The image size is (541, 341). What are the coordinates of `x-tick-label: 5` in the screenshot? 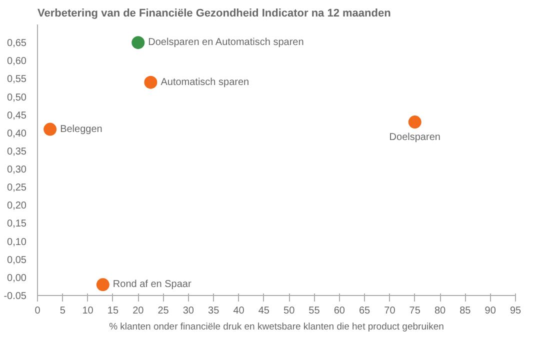 It's located at (63, 311).